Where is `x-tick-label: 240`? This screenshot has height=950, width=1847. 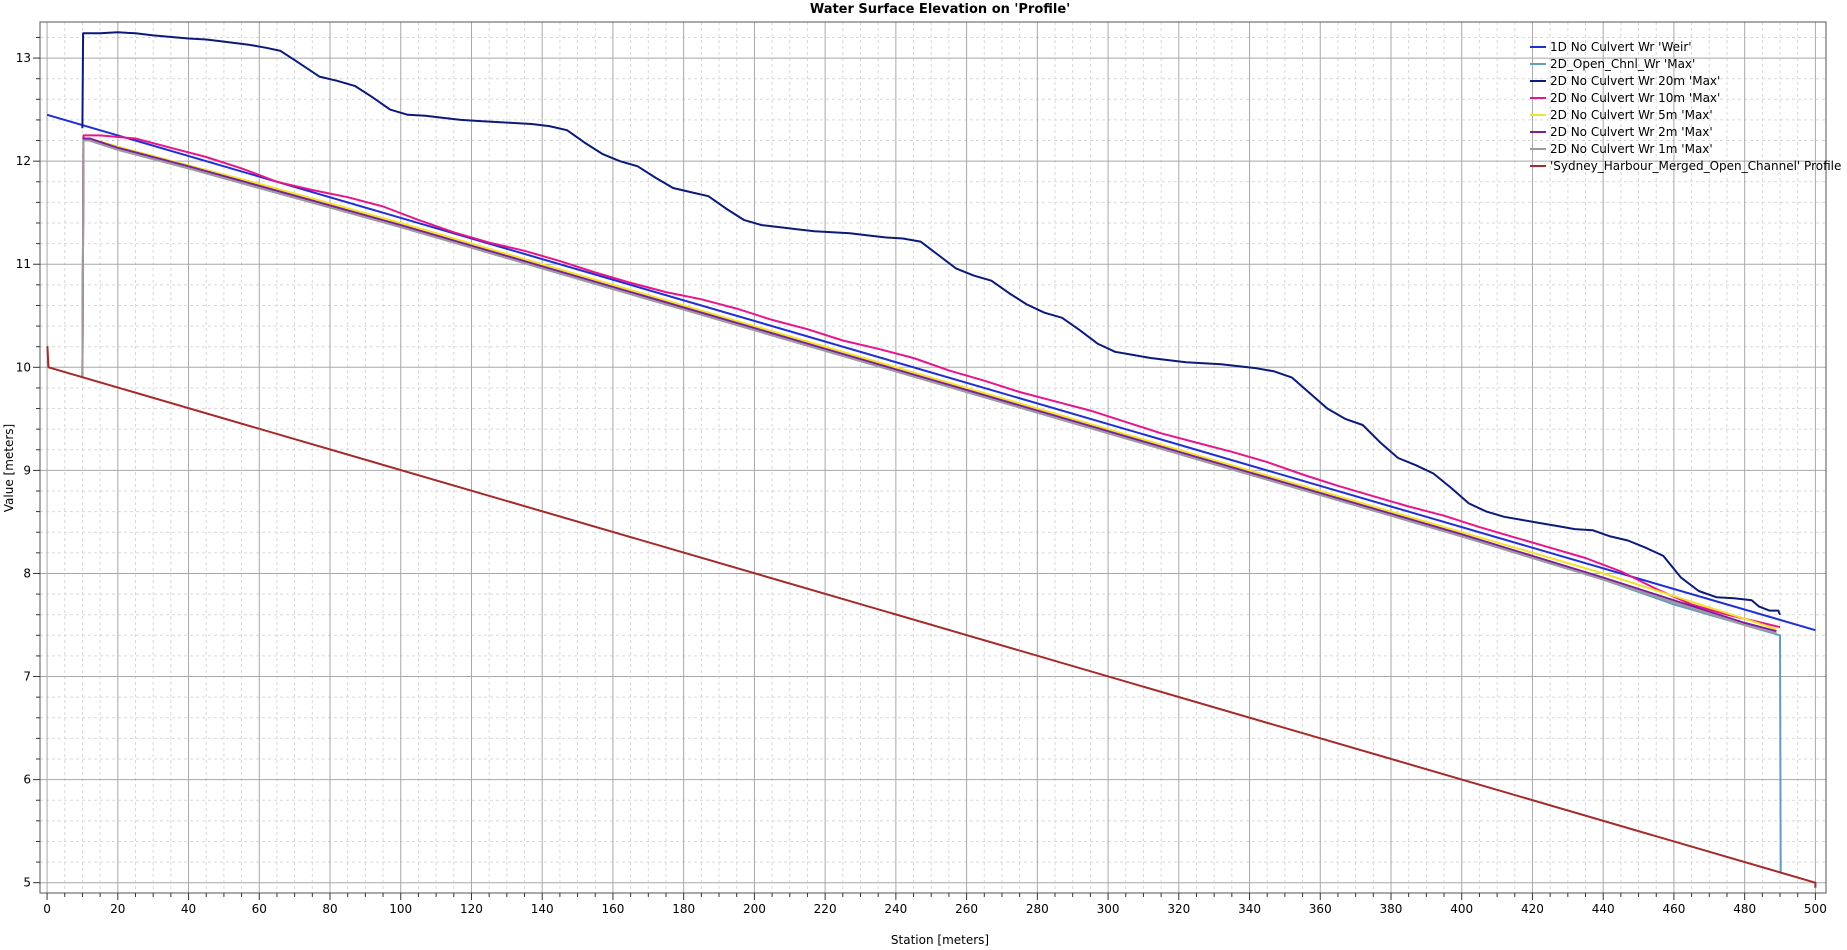 x-tick-label: 240 is located at coordinates (895, 909).